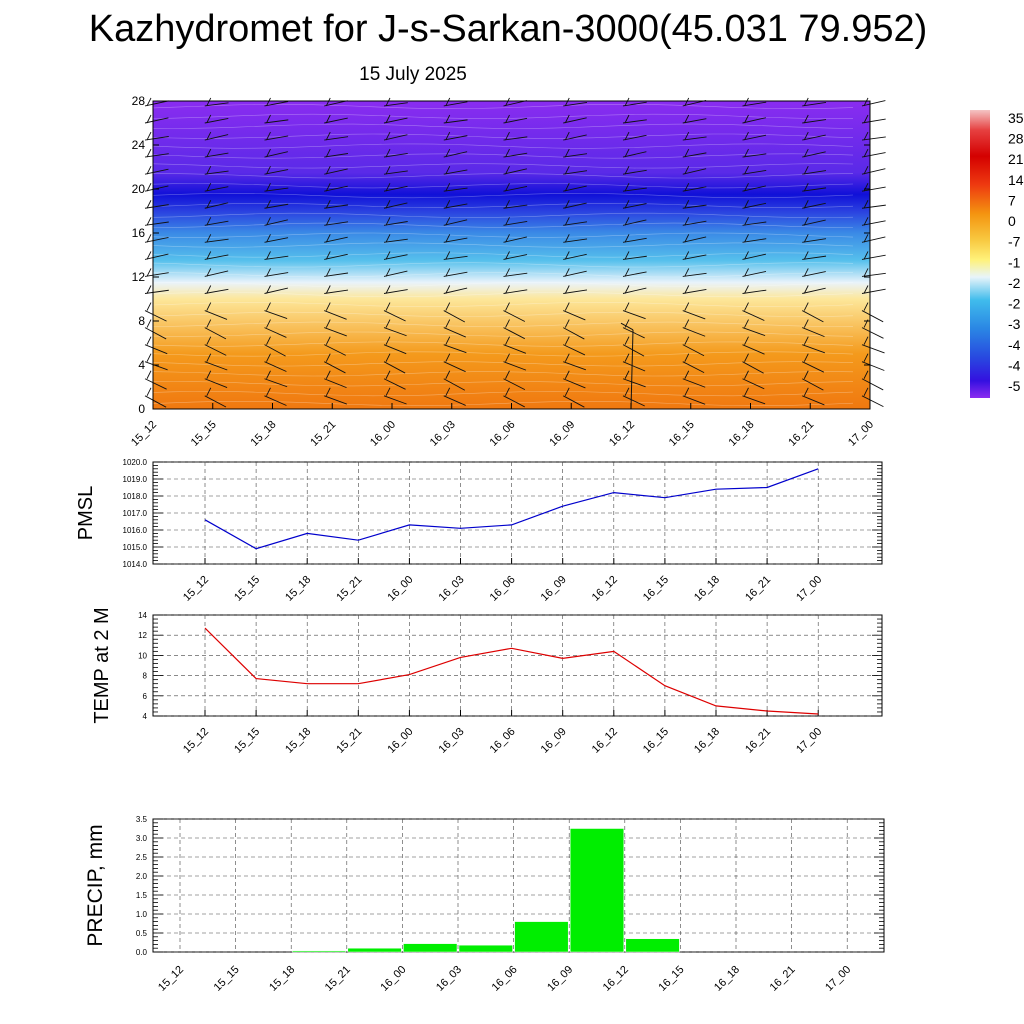 The height and width of the screenshot is (1024, 1024). What do you see at coordinates (135, 479) in the screenshot?
I see `y-tick-label: 1019.0` at bounding box center [135, 479].